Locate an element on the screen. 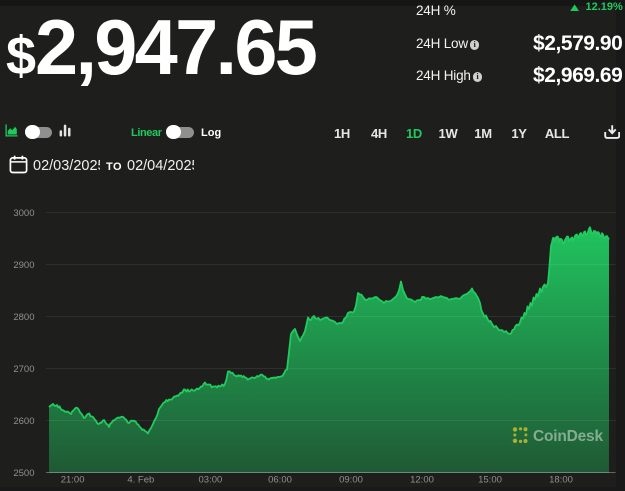 The height and width of the screenshot is (491, 625). svg-text: 18:00 is located at coordinates (561, 480).